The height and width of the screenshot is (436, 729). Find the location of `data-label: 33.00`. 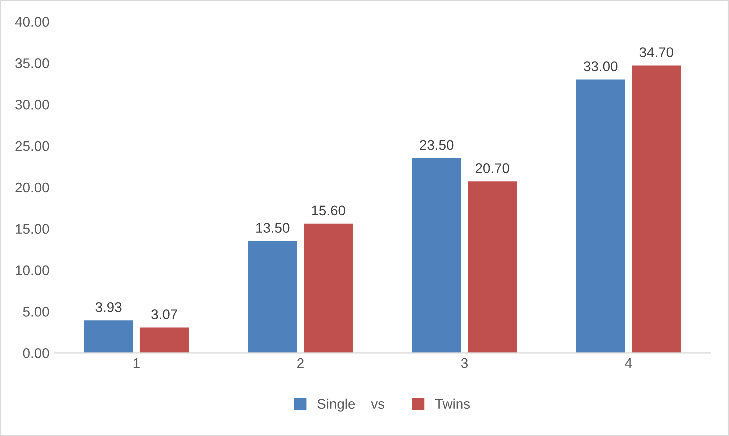

data-label: 33.00 is located at coordinates (601, 67).